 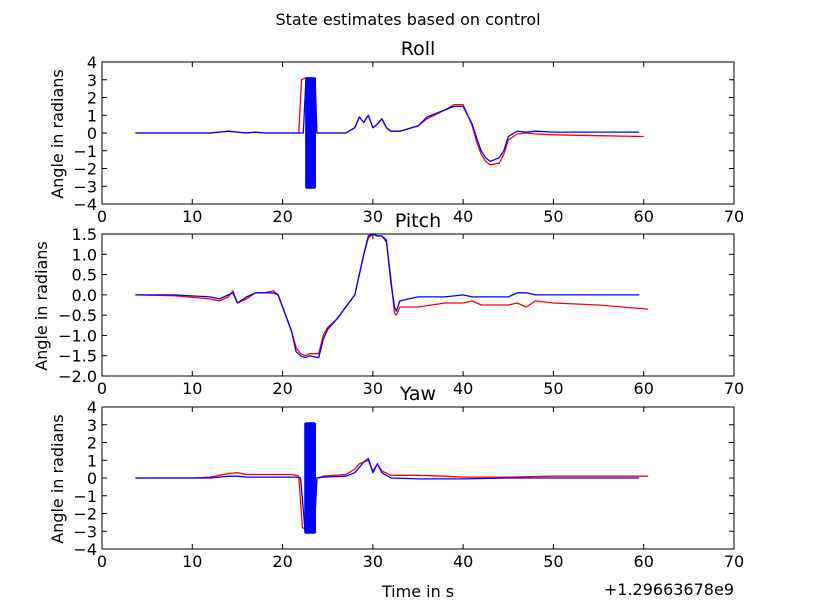 What do you see at coordinates (92, 115) in the screenshot?
I see `roll-y-tick-label: 1` at bounding box center [92, 115].